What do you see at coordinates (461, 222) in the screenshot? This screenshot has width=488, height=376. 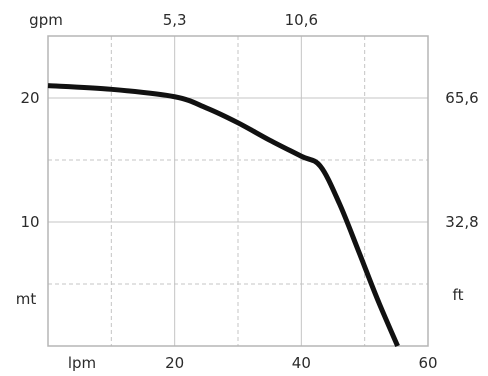 I see `y-right-tick-label: 32,8` at bounding box center [461, 222].